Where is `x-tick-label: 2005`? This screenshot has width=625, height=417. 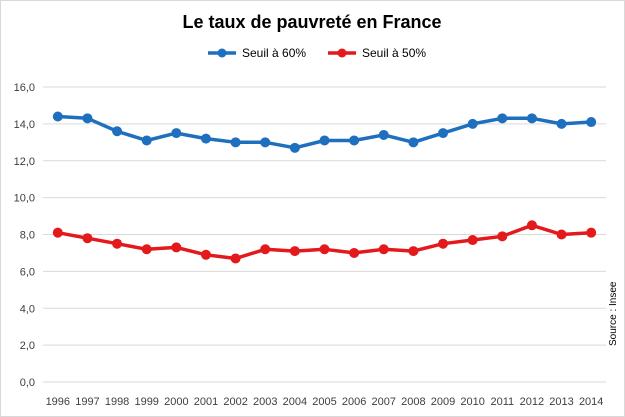 x-tick-label: 2005 is located at coordinates (324, 402).